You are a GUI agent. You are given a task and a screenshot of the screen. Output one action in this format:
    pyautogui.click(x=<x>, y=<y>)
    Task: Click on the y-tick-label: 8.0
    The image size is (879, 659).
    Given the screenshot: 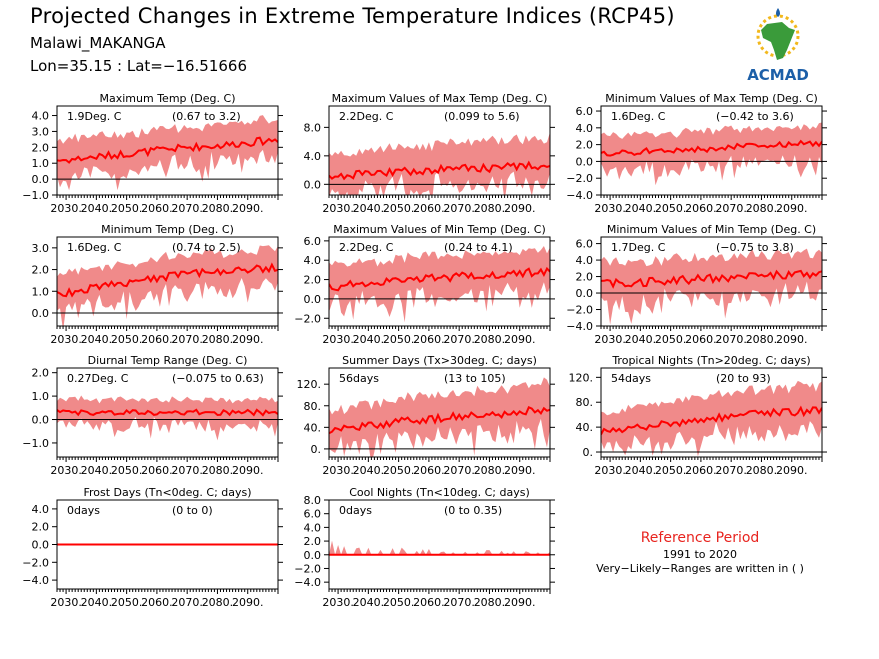 What is the action you would take?
    pyautogui.click(x=313, y=127)
    